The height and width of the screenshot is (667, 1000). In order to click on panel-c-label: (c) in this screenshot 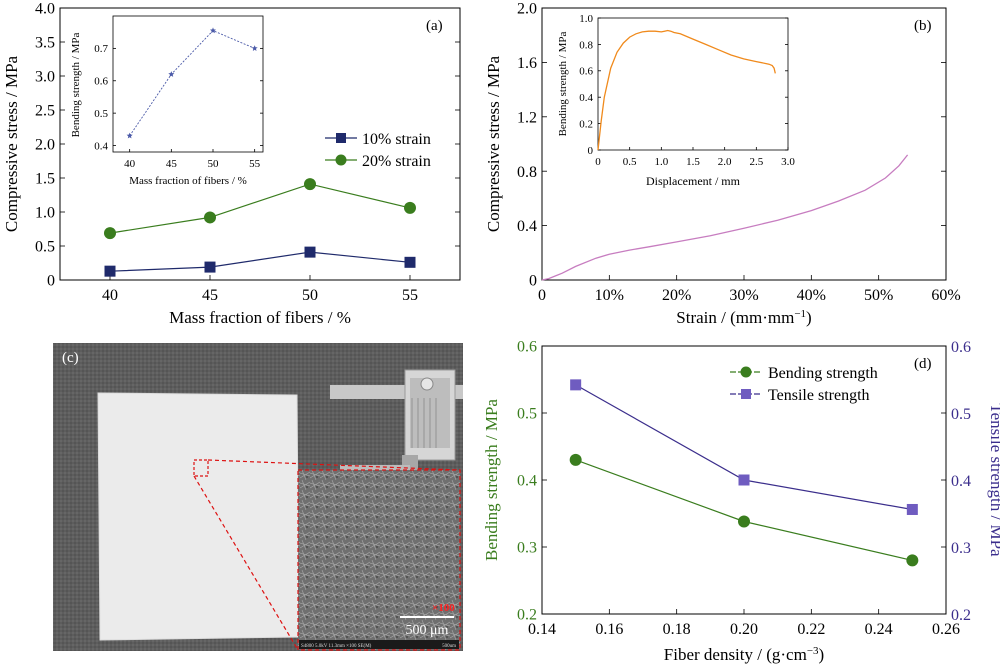, I will do `click(70, 358)`.